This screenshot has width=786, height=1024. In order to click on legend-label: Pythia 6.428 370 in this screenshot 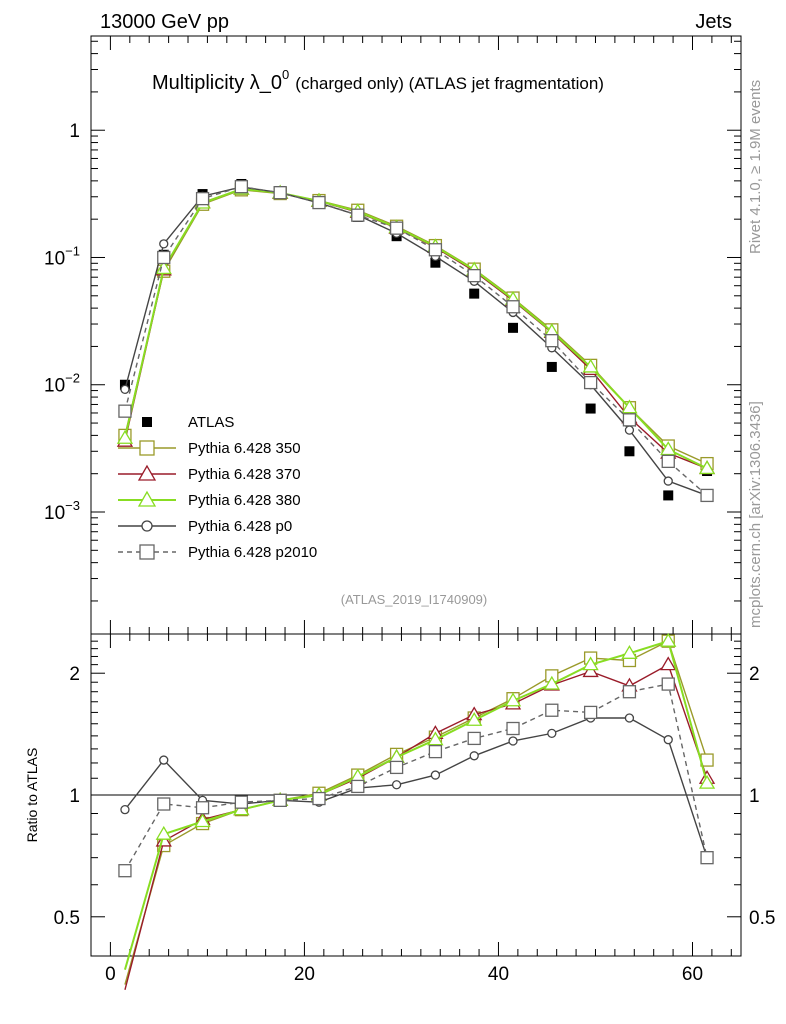, I will do `click(244, 474)`.